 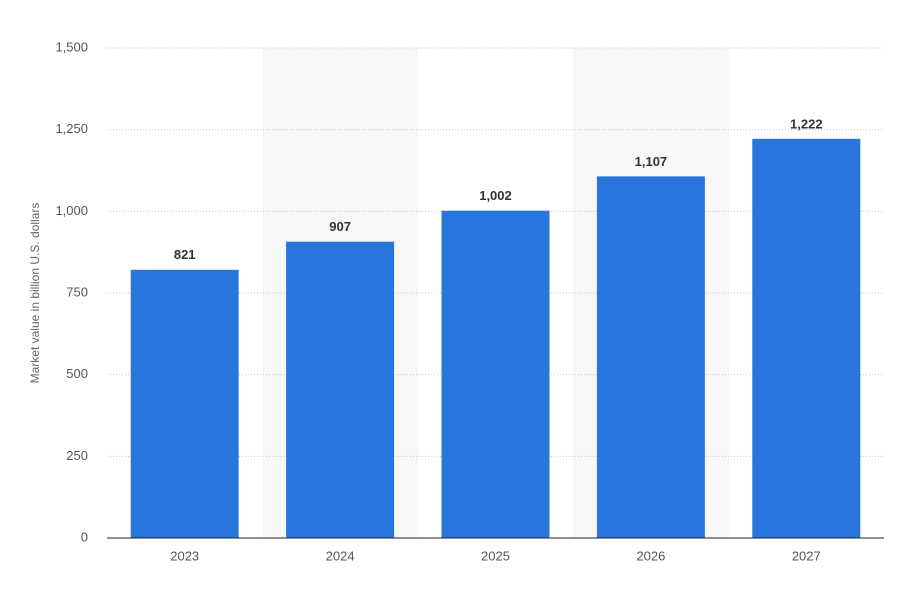 I want to click on y-tick-label: 750, so click(x=77, y=291).